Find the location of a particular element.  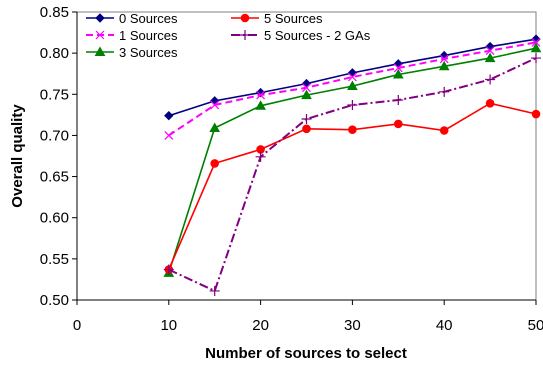

y-tick-label: 0.85 is located at coordinates (54, 12).